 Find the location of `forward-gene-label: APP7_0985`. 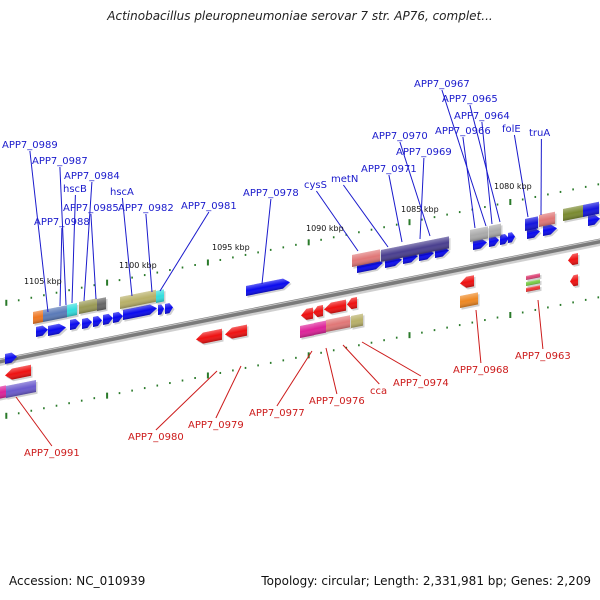

forward-gene-label: APP7_0985 is located at coordinates (91, 208).